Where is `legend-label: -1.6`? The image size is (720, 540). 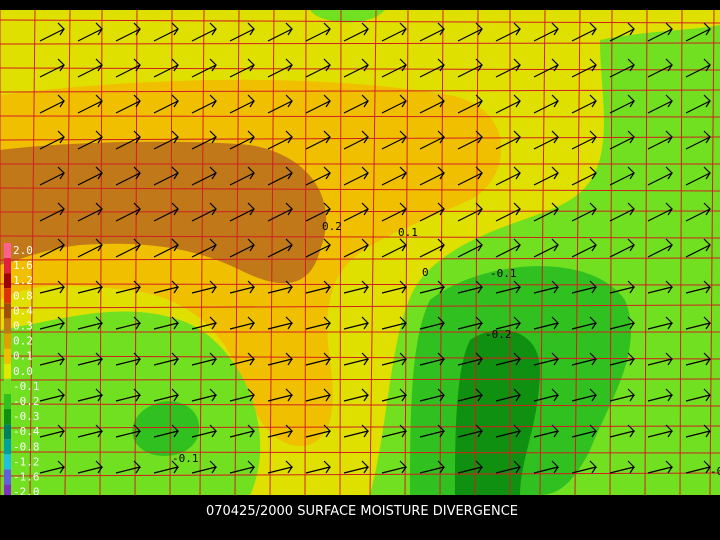 legend-label: -1.6 is located at coordinates (26, 477).